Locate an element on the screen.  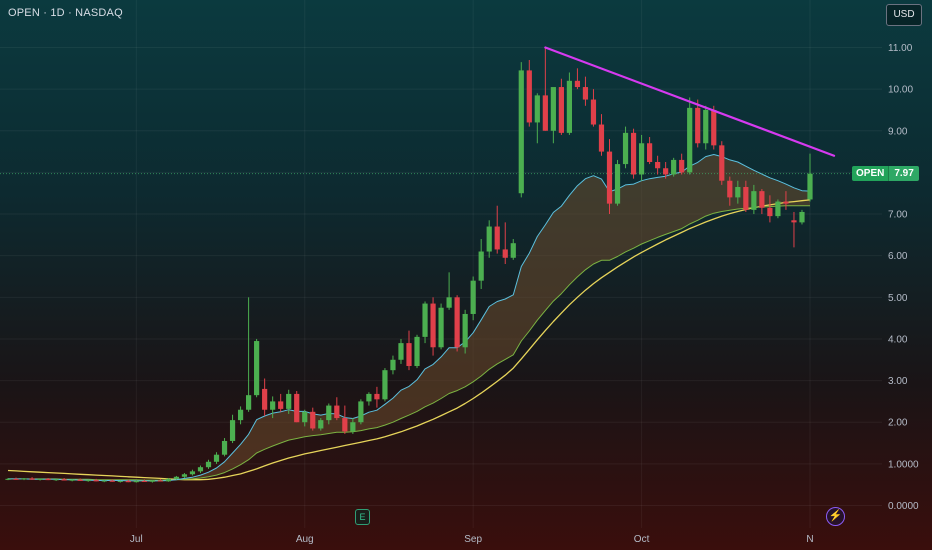
last-price-symbol: OPEN is located at coordinates (870, 173).